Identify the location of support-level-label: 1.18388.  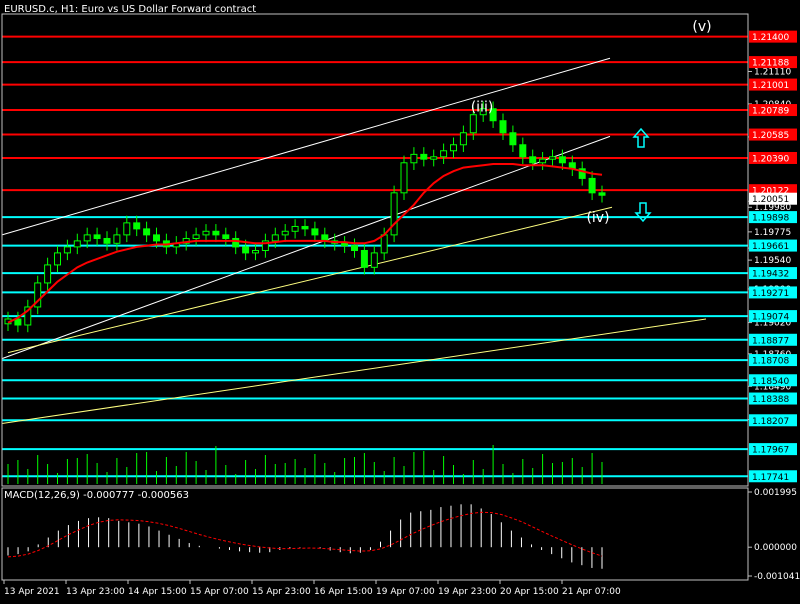
(770, 400).